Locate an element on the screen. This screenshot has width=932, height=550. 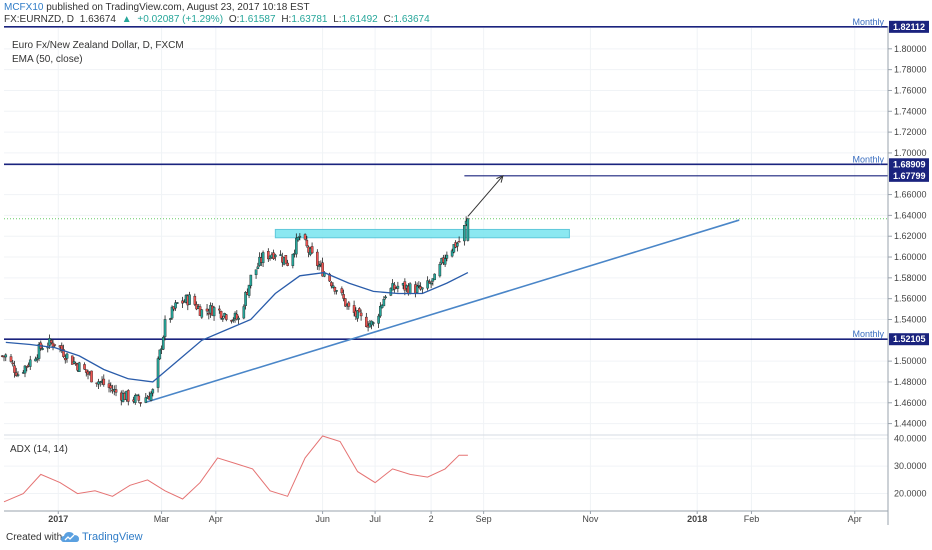
price-tick-label: 1.56000 is located at coordinates (910, 299).